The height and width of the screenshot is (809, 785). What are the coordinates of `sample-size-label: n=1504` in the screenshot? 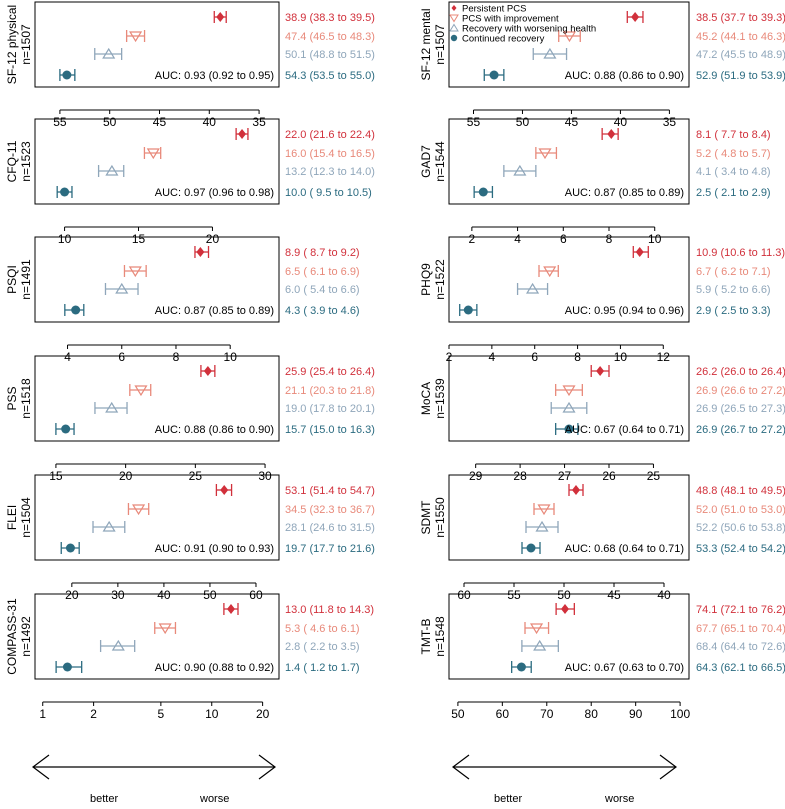 It's located at (26, 517).